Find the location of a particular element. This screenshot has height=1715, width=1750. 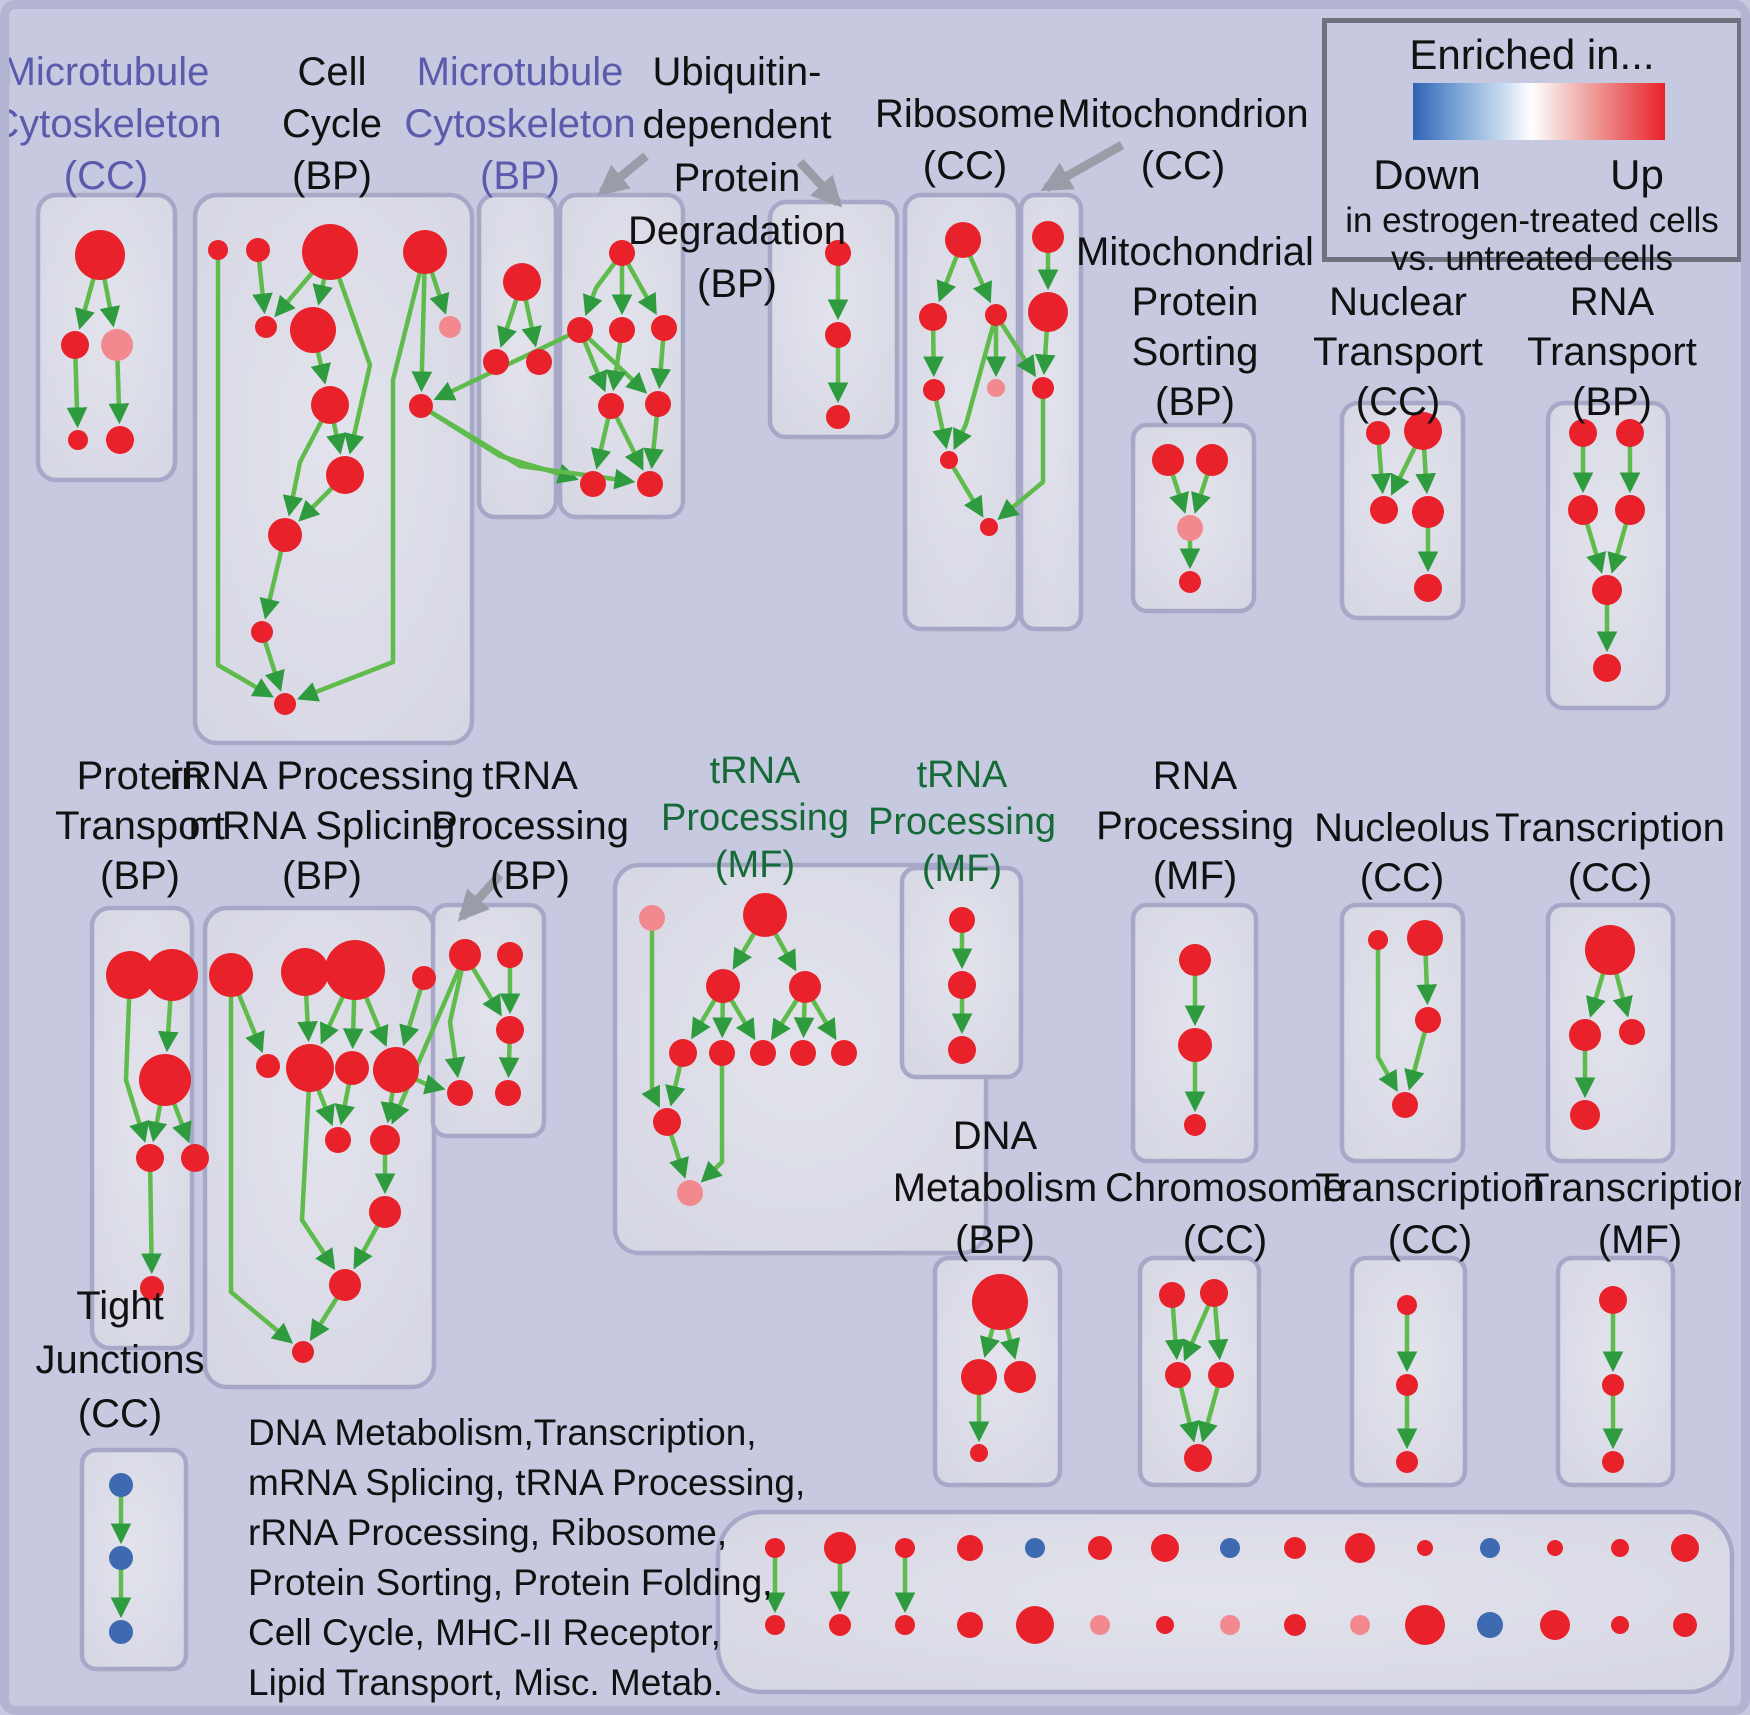

node-b3-red is located at coordinates (838, 417).